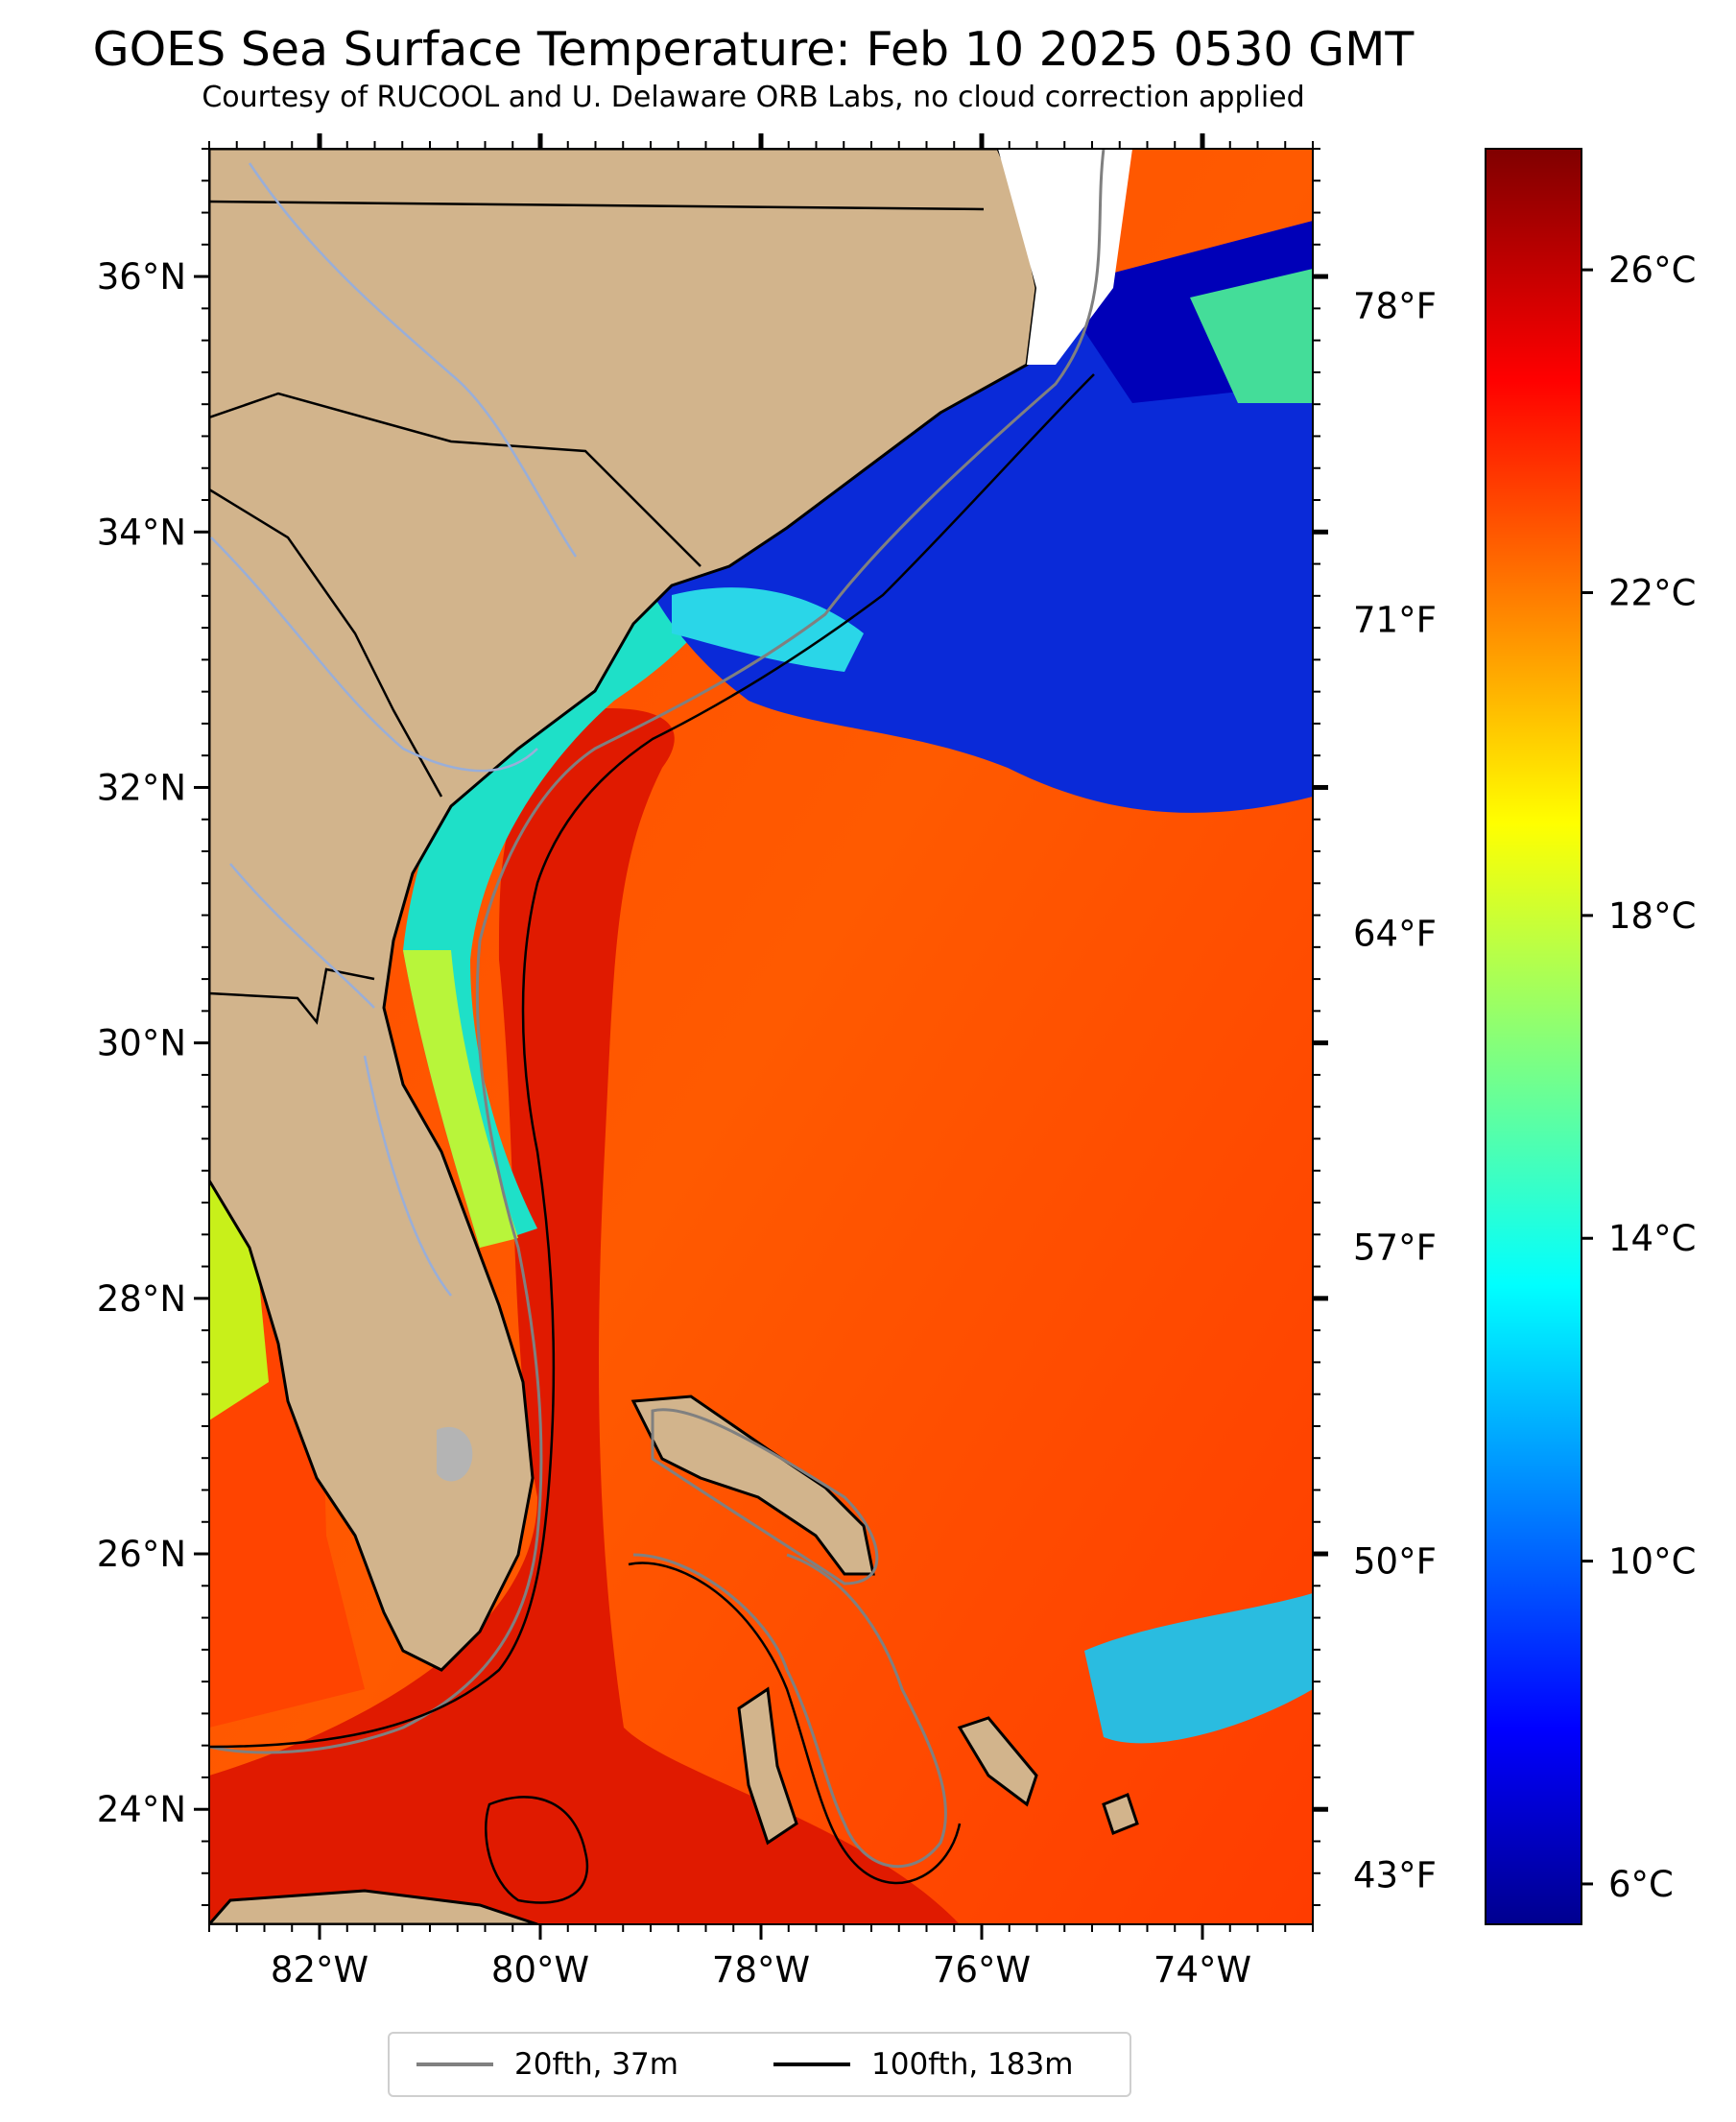 The width and height of the screenshot is (1736, 2122). What do you see at coordinates (141, 787) in the screenshot?
I see `lat-tick-label: 32°N` at bounding box center [141, 787].